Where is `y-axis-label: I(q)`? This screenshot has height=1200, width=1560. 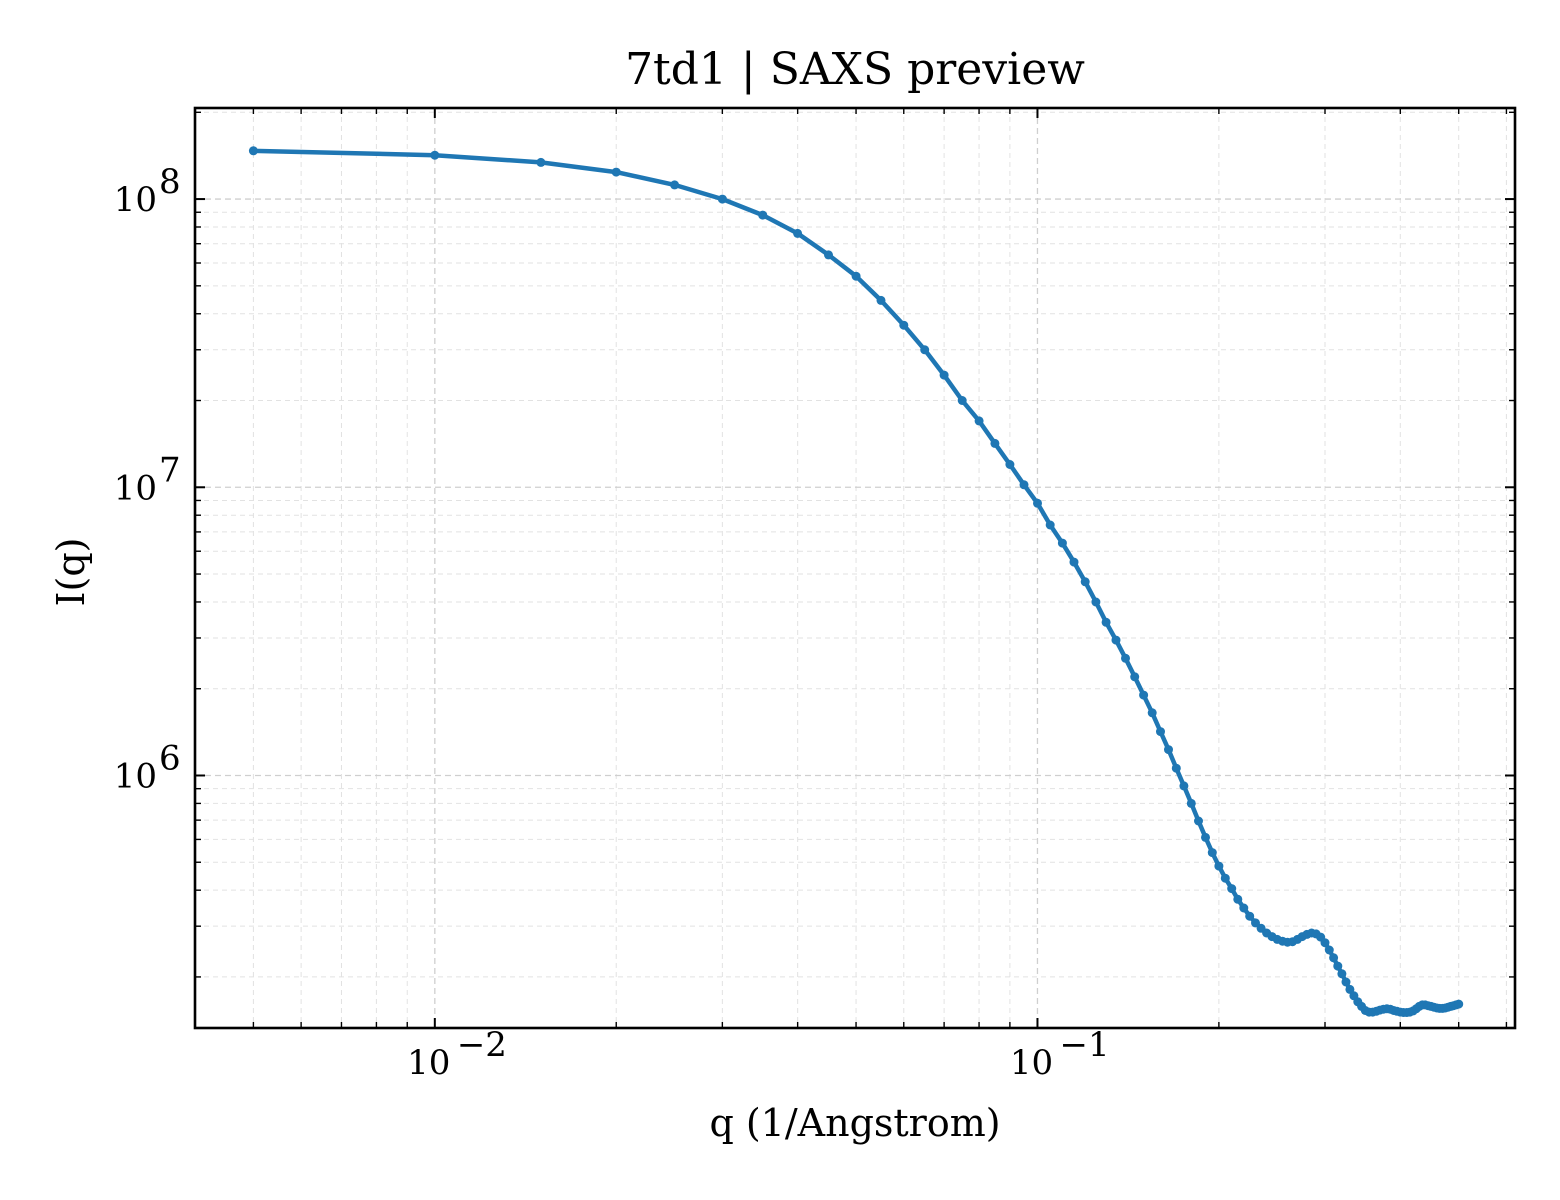
y-axis-label: I(q) is located at coordinates (71, 572).